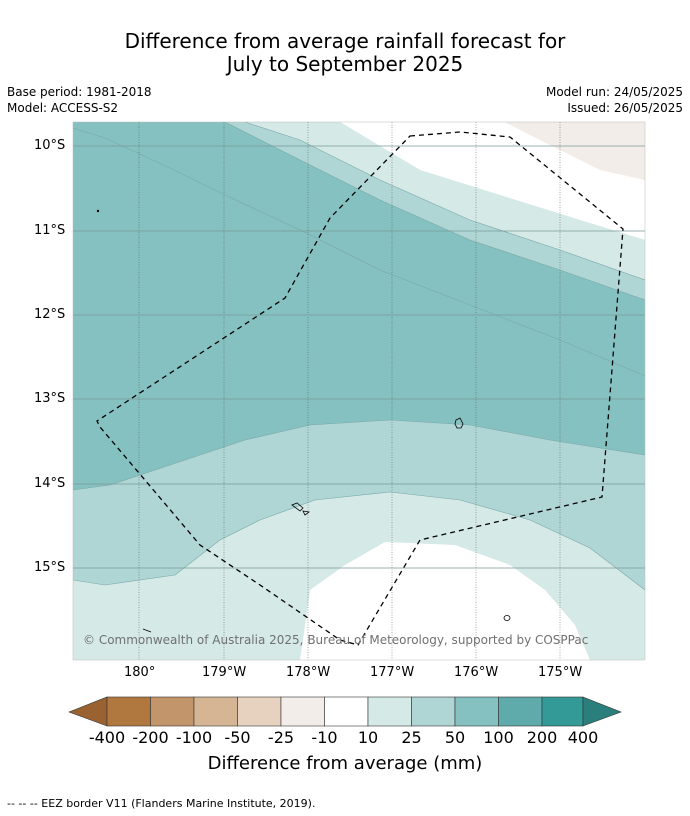 This screenshot has height=816, width=690. I want to click on lat-label-14s: 14°S, so click(50, 483).